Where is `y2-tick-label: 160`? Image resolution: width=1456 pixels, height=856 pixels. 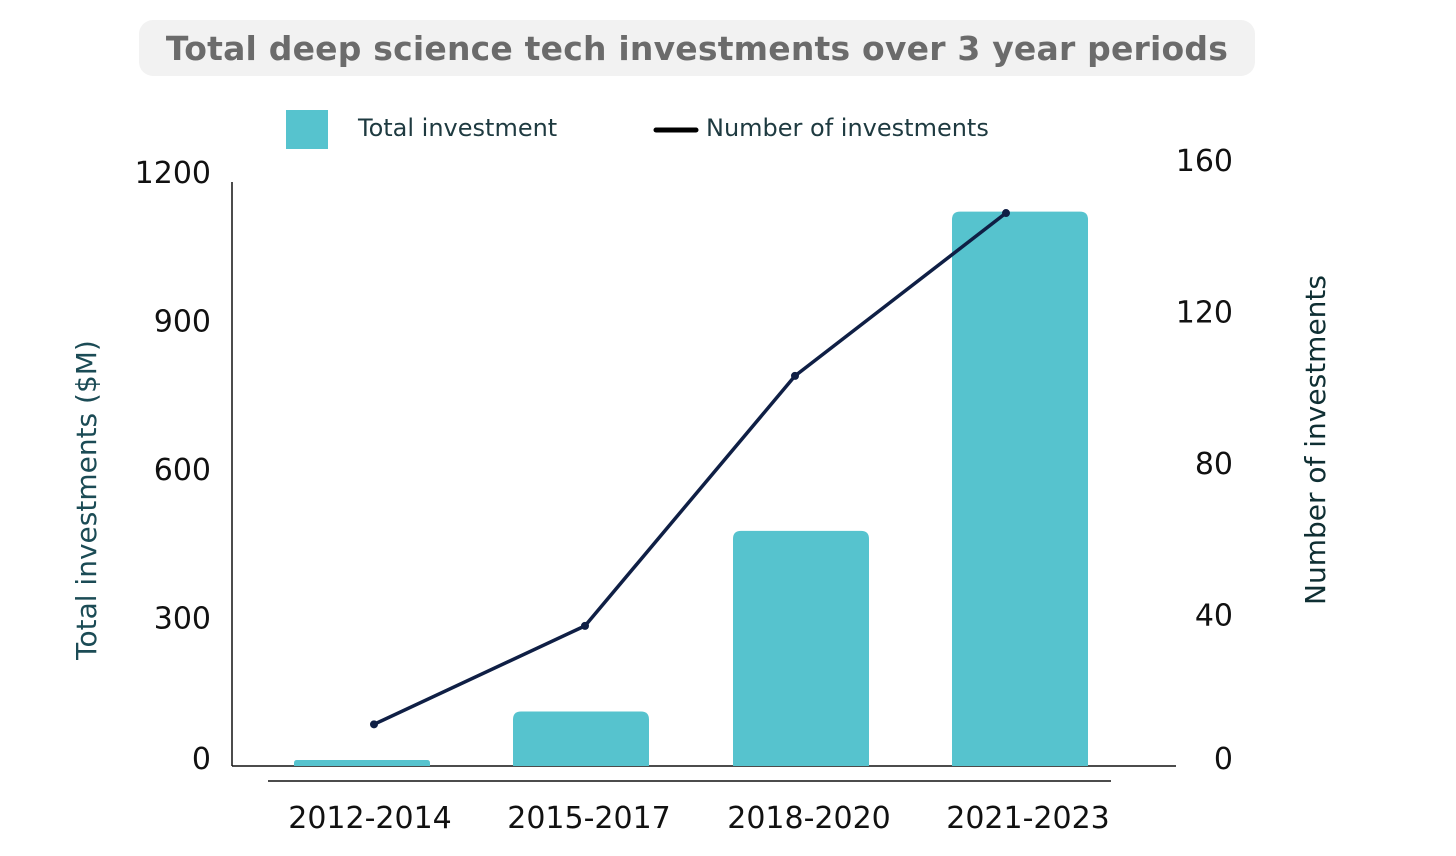
y2-tick-label: 160 is located at coordinates (1204, 161).